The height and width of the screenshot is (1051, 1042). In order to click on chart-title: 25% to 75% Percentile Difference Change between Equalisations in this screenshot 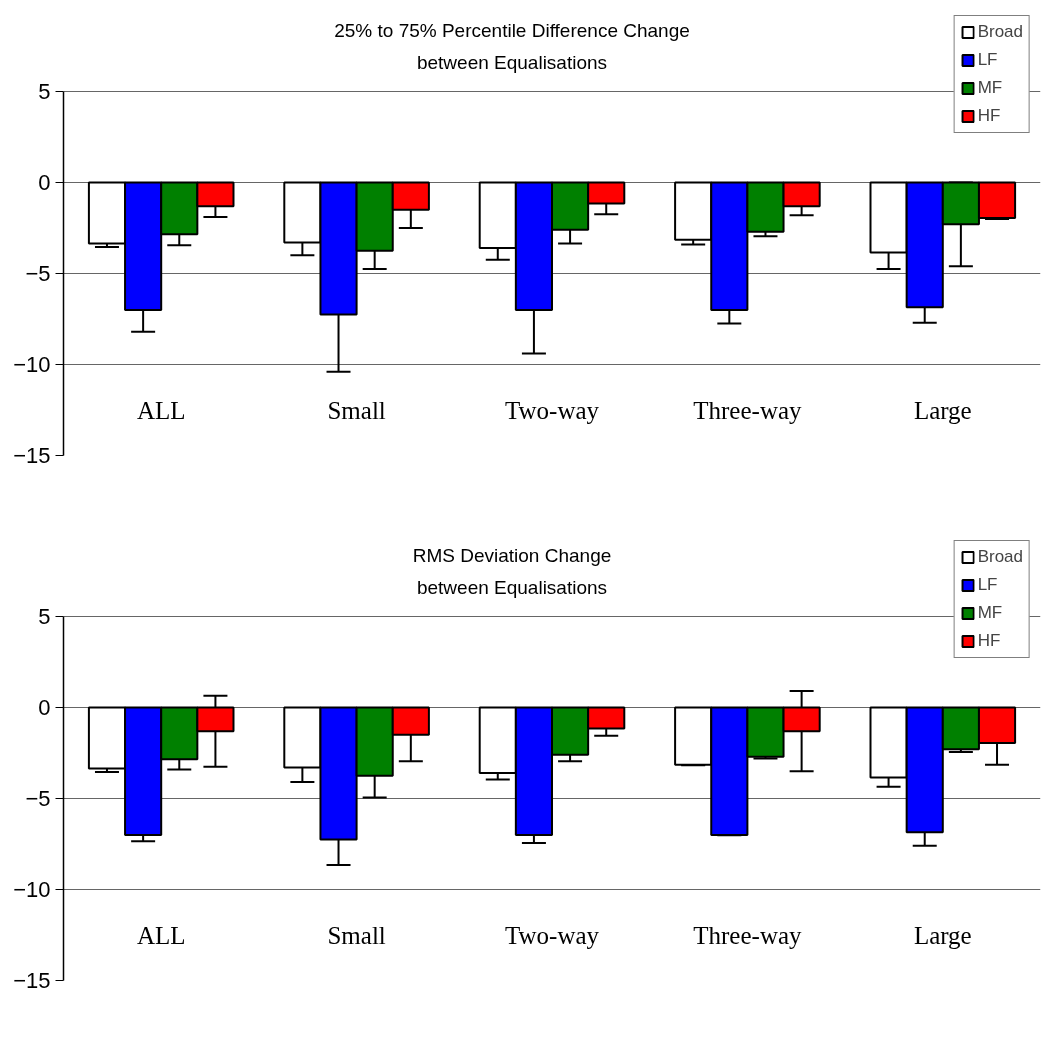, I will do `click(512, 46)`.